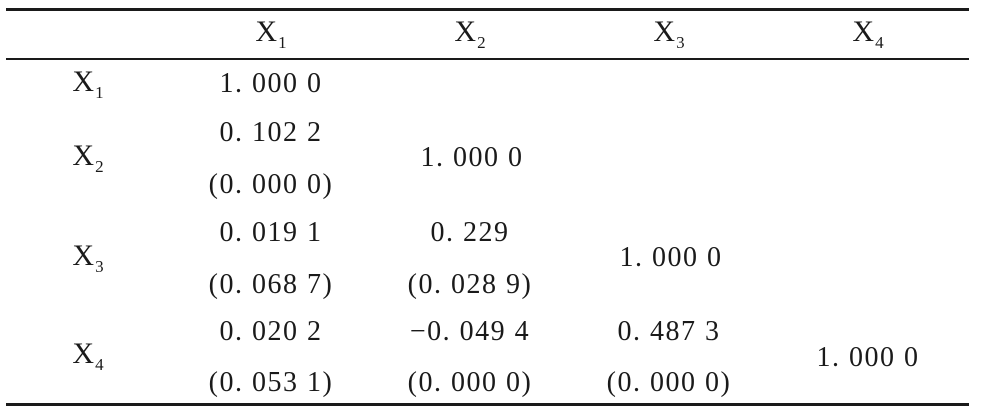 This screenshot has width=984, height=416. I want to click on cell-x2-x2: 1. 000 0, so click(472, 157).